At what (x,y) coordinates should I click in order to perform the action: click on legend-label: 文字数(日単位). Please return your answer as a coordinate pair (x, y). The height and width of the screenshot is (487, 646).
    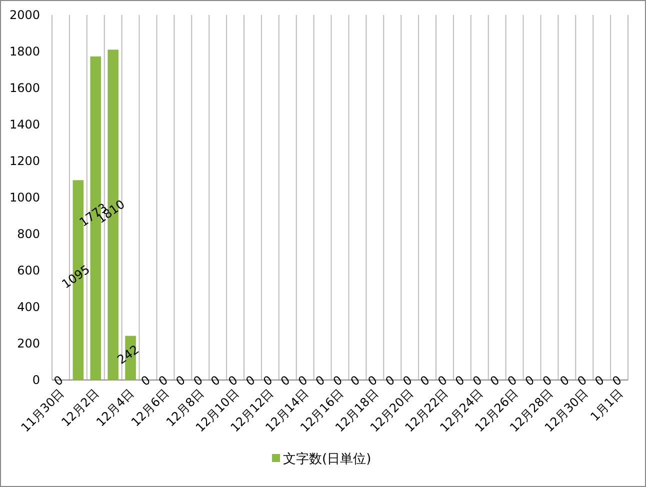
    Looking at the image, I should click on (327, 459).